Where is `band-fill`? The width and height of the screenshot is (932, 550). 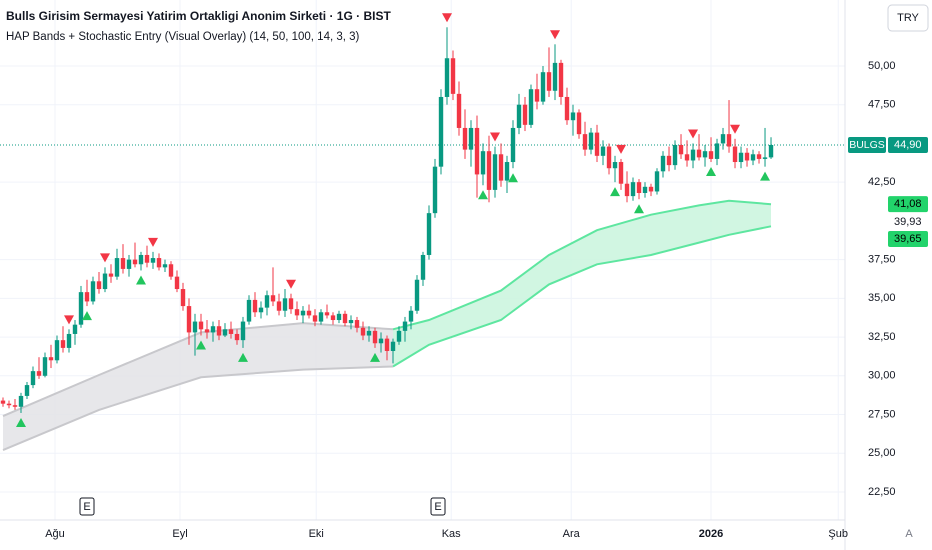 band-fill is located at coordinates (198, 387).